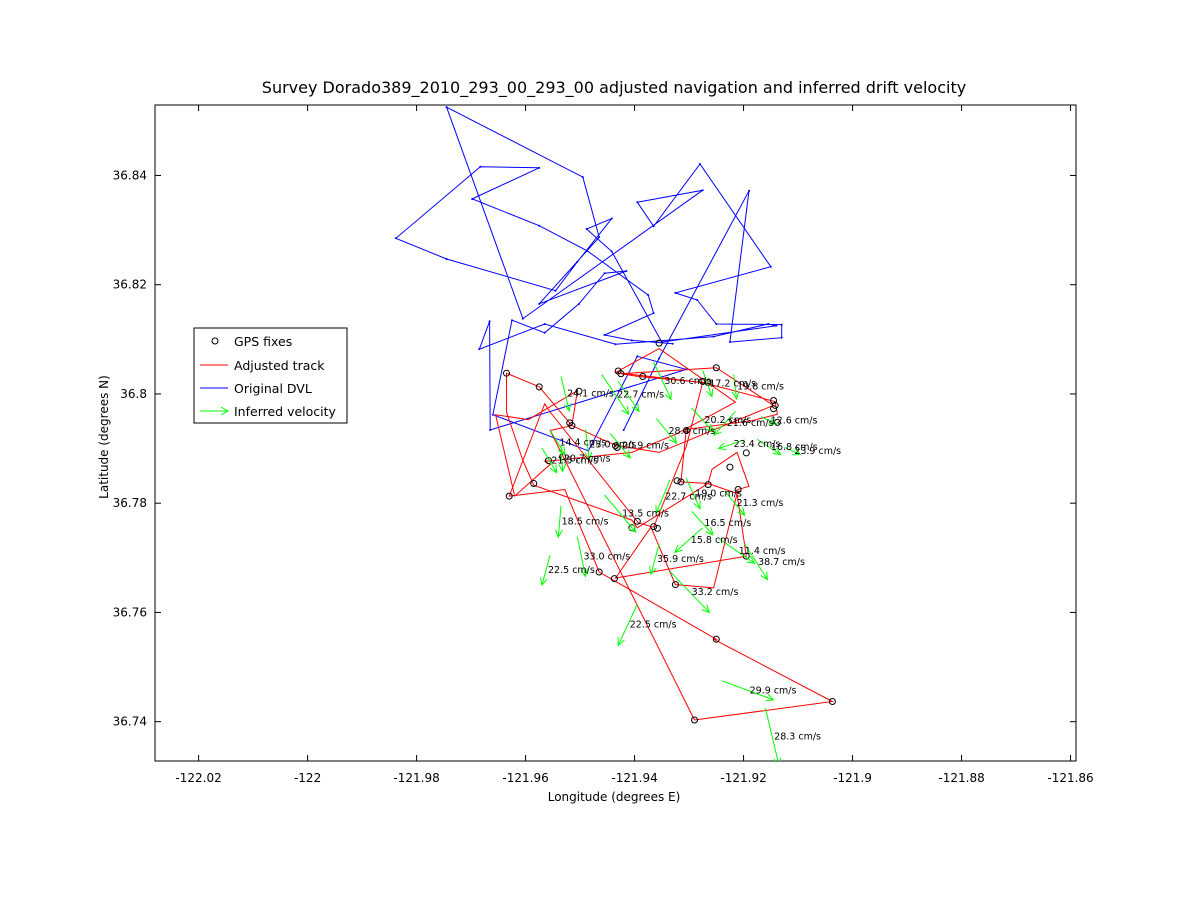 This screenshot has height=900, width=1188. I want to click on inferred-velocity-series, so click(670, 561).